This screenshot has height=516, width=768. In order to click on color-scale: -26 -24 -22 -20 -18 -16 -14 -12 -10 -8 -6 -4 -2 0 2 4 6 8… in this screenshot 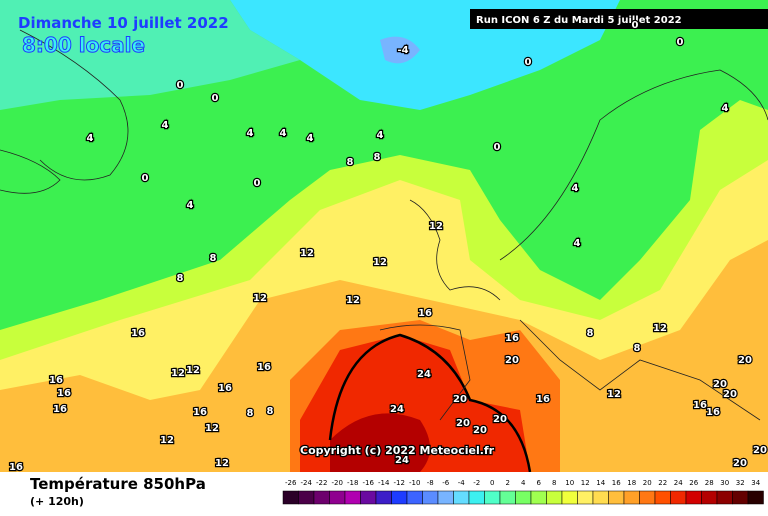, I will do `click(523, 492)`.